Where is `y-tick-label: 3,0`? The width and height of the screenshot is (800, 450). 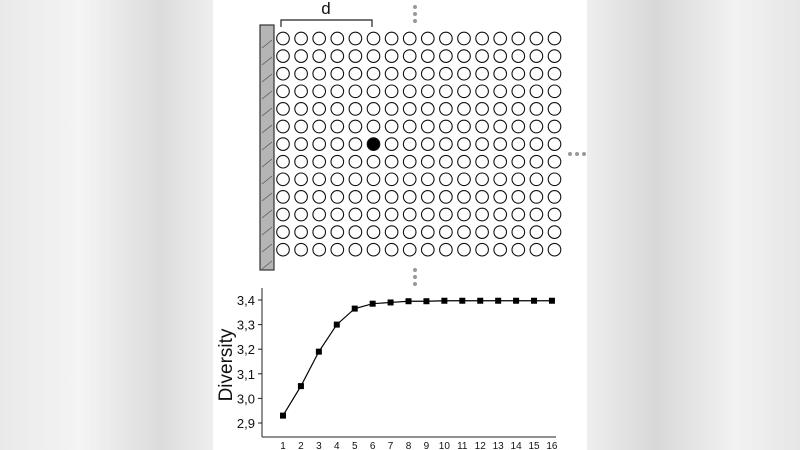
y-tick-label: 3,0 is located at coordinates (246, 398).